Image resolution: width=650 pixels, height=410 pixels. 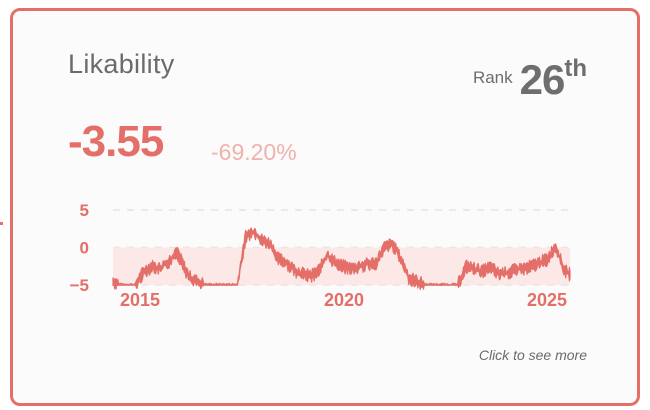 I want to click on y-axis-labels: 5 0 −5, so click(x=79, y=248).